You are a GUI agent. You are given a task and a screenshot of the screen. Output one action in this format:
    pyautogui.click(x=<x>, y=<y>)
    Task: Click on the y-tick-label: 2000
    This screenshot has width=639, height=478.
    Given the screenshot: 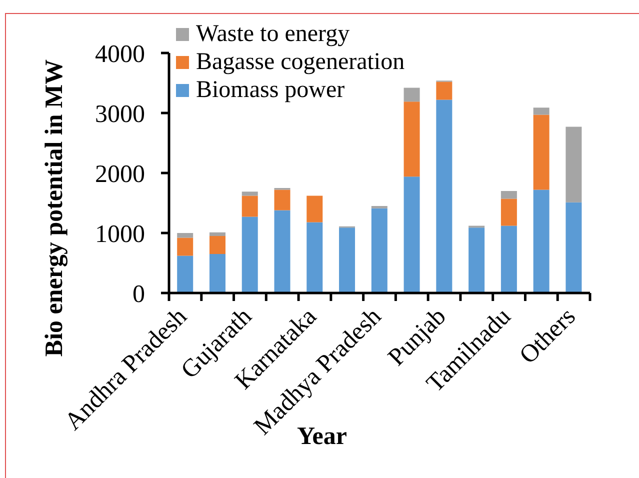 What is the action you would take?
    pyautogui.click(x=120, y=174)
    